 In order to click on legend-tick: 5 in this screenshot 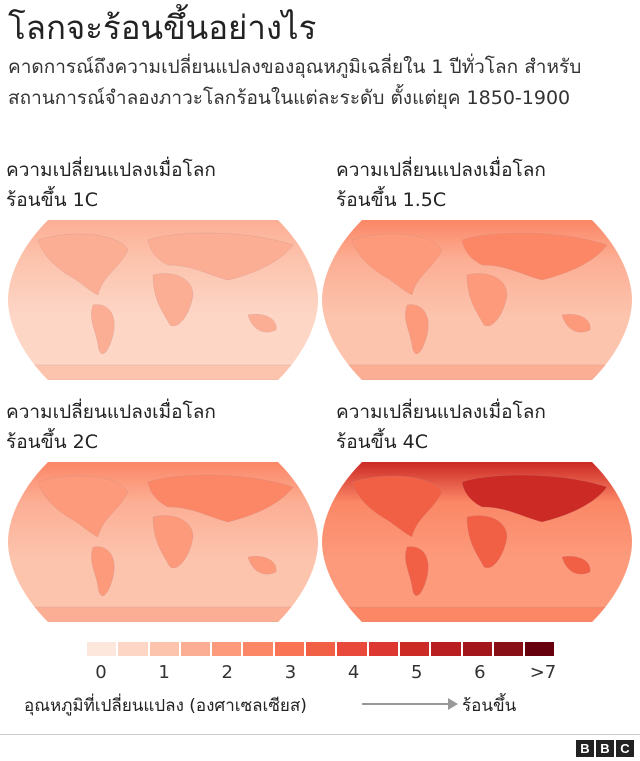, I will do `click(416, 672)`.